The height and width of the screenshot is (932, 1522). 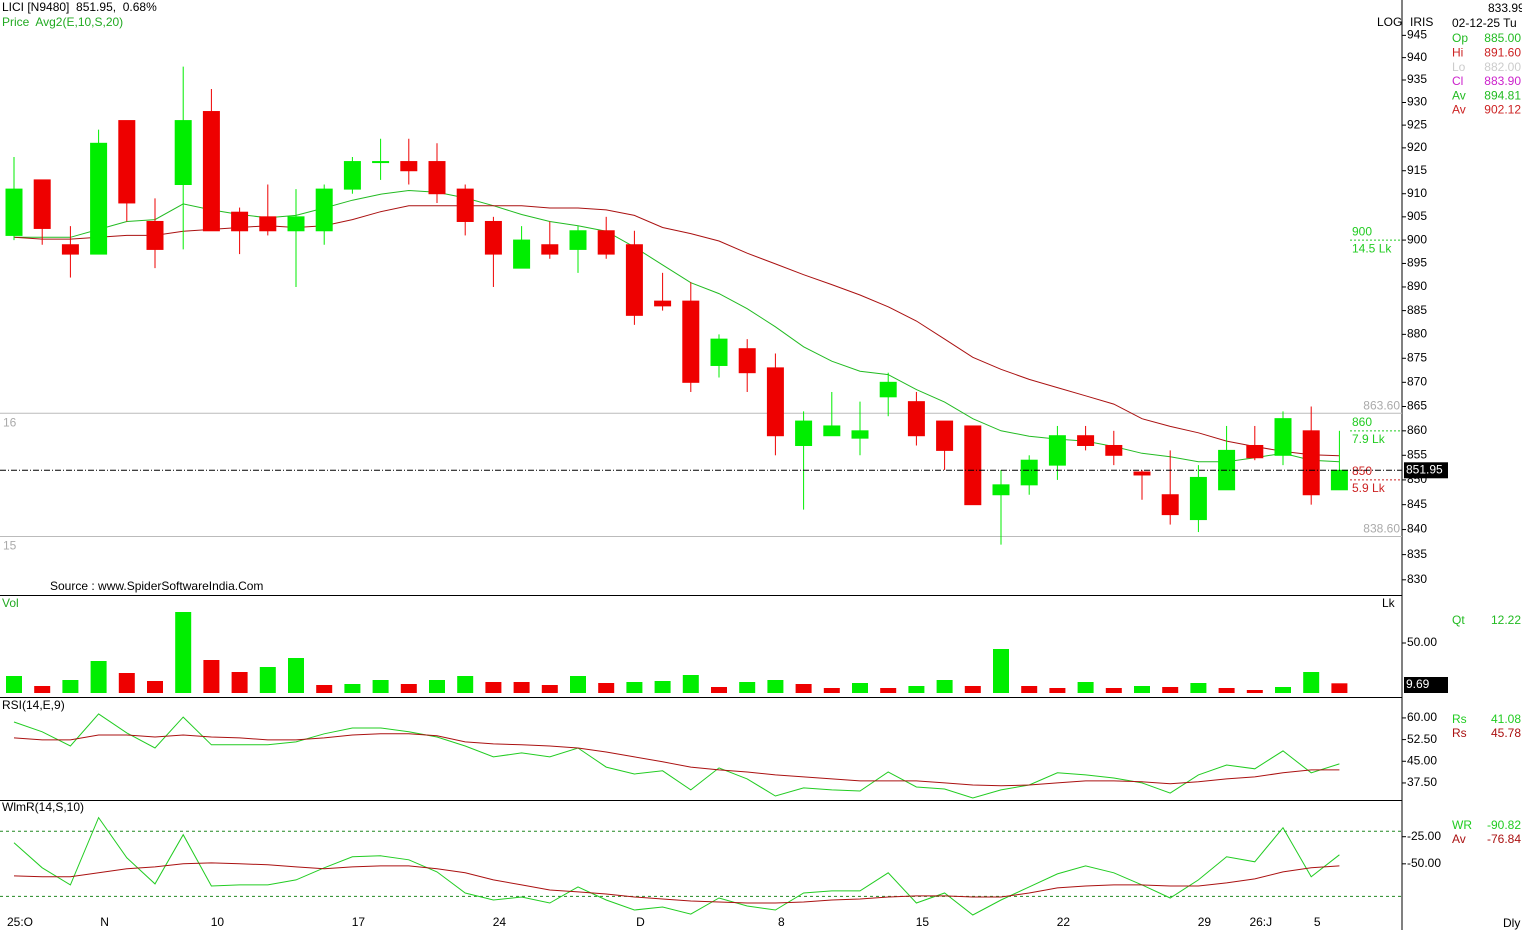 I want to click on readout-value: 12.22, so click(x=1506, y=620).